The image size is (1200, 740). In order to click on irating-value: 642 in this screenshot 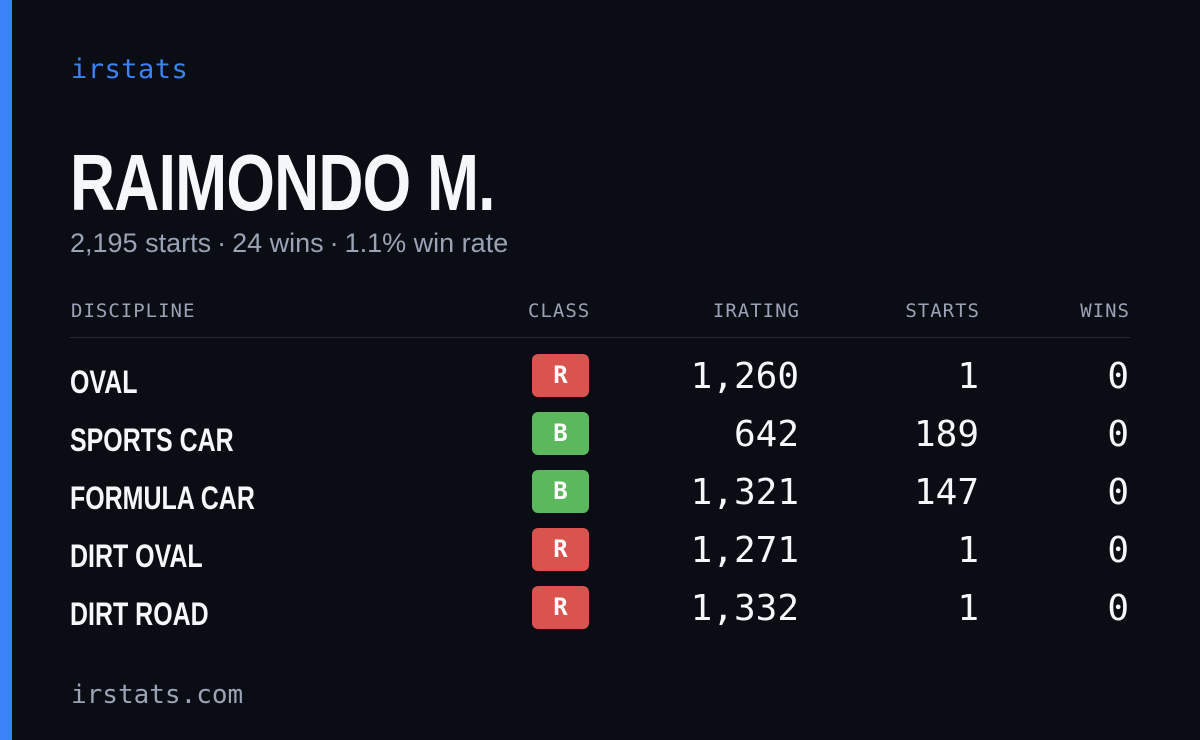, I will do `click(766, 434)`.